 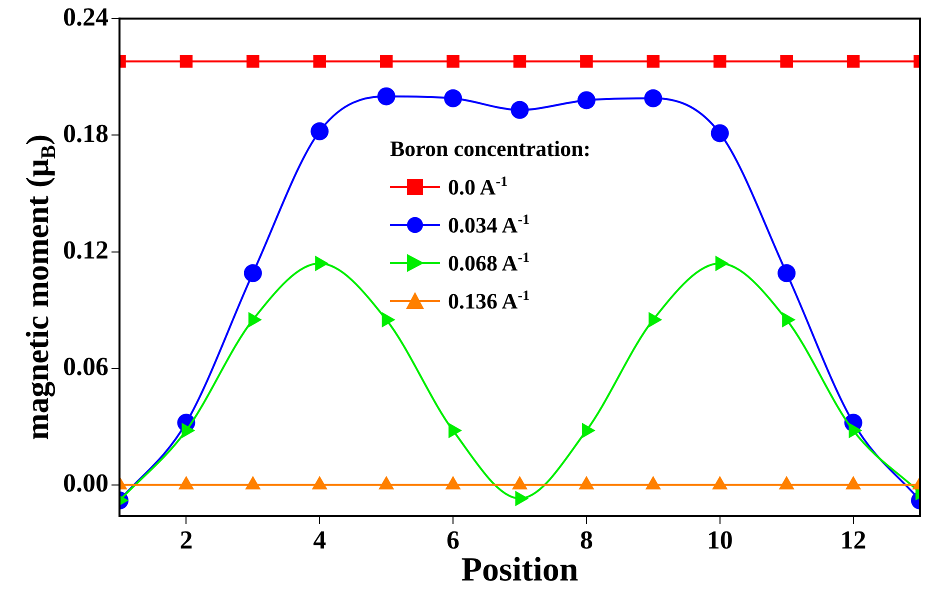 I want to click on x-tick-label: 10, so click(x=719, y=539).